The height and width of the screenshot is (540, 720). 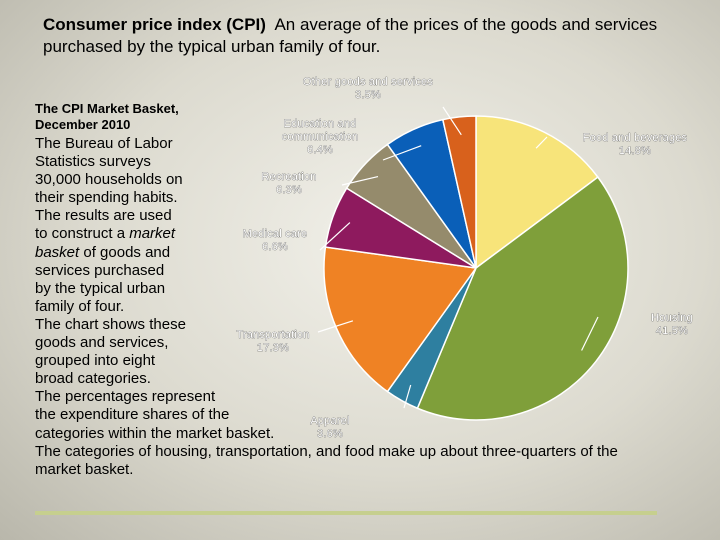 What do you see at coordinates (84, 469) in the screenshot?
I see `text-line: market basket.` at bounding box center [84, 469].